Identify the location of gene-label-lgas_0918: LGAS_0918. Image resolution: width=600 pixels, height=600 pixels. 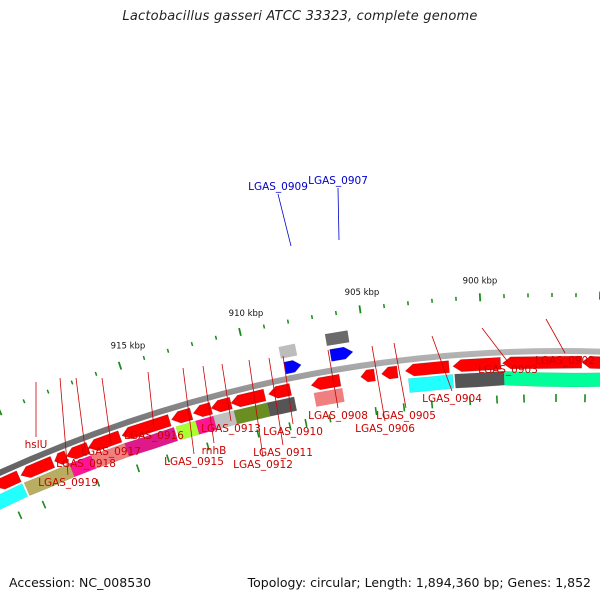
(86, 464).